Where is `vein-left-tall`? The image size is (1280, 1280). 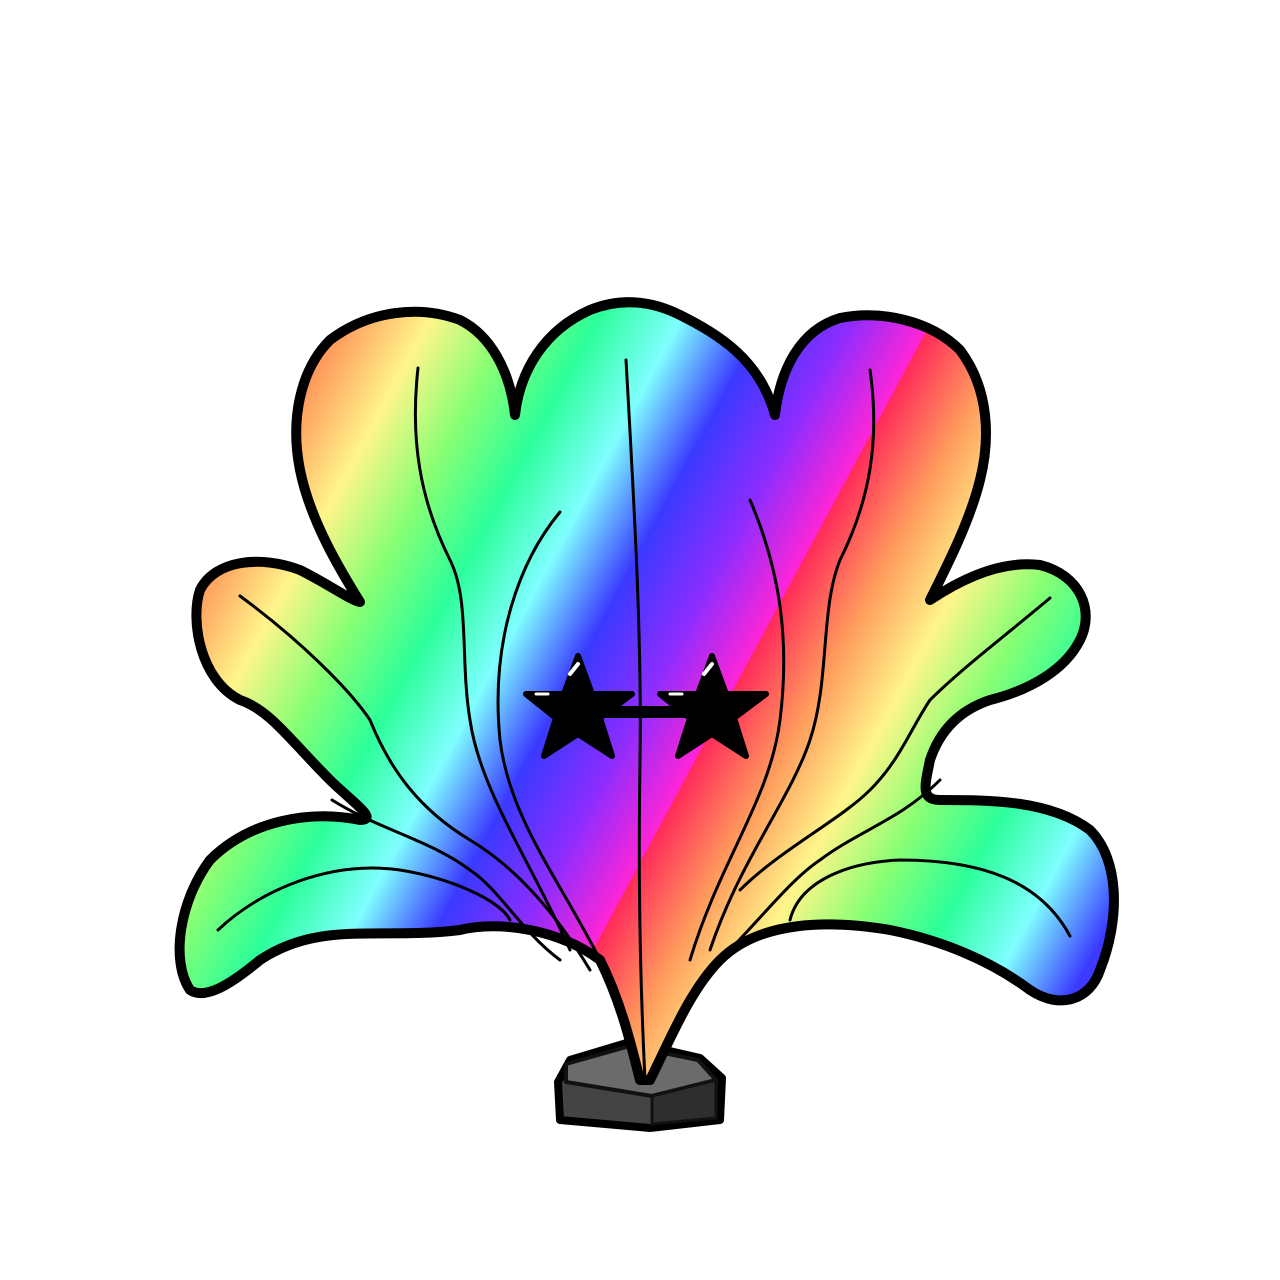
vein-left-tall is located at coordinates (492, 659).